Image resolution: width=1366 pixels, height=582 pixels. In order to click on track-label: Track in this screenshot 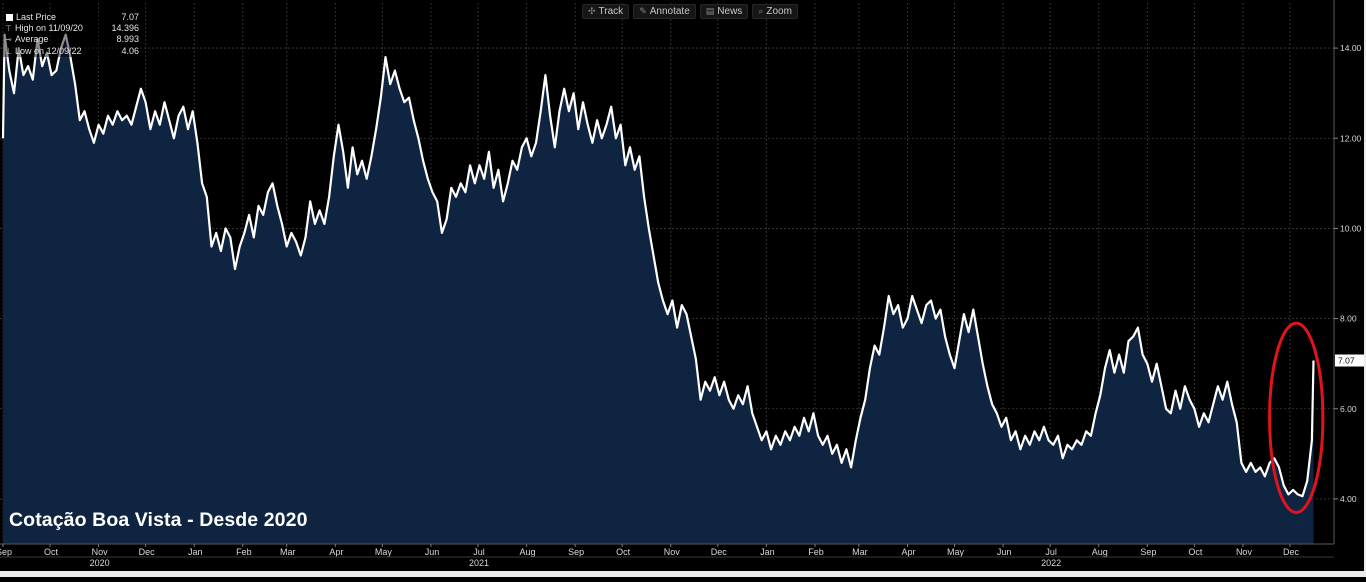, I will do `click(611, 11)`.